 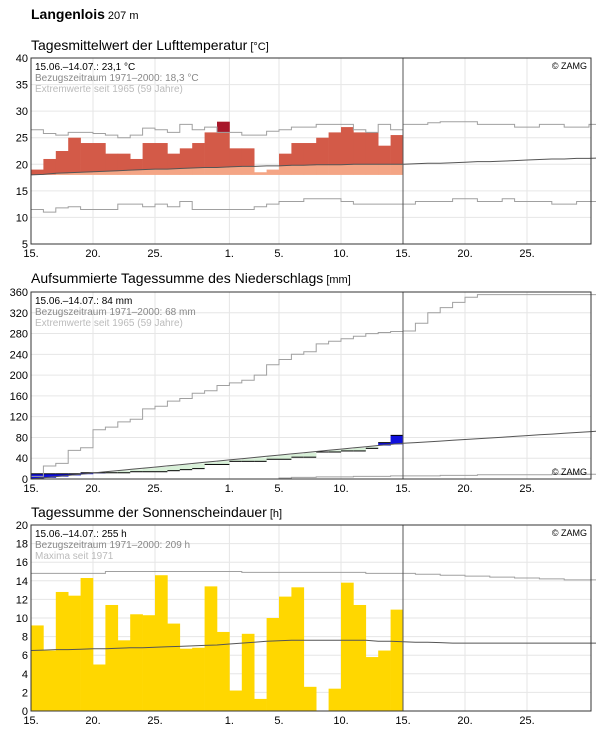 What do you see at coordinates (526, 254) in the screenshot?
I see `x-tick-label: 25.` at bounding box center [526, 254].